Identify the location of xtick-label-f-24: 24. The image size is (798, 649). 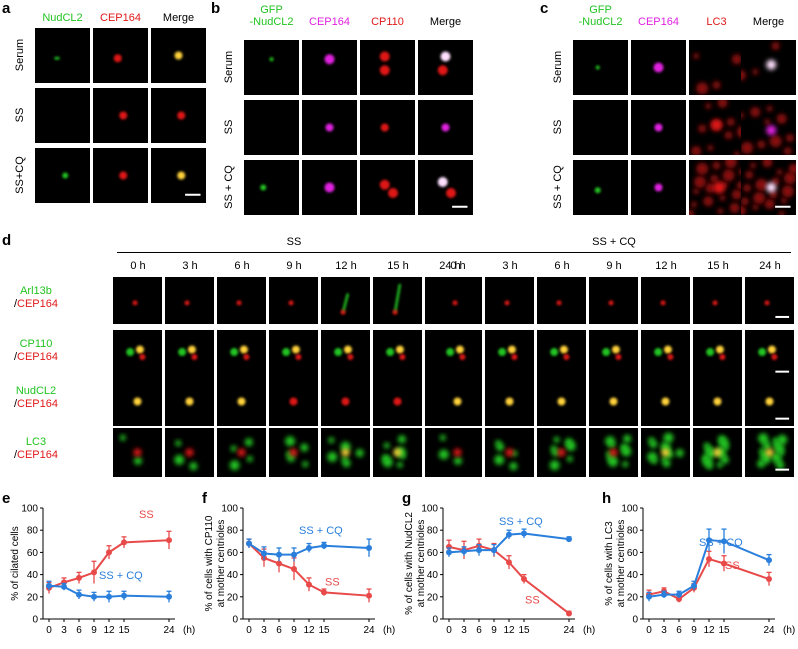
(369, 630).